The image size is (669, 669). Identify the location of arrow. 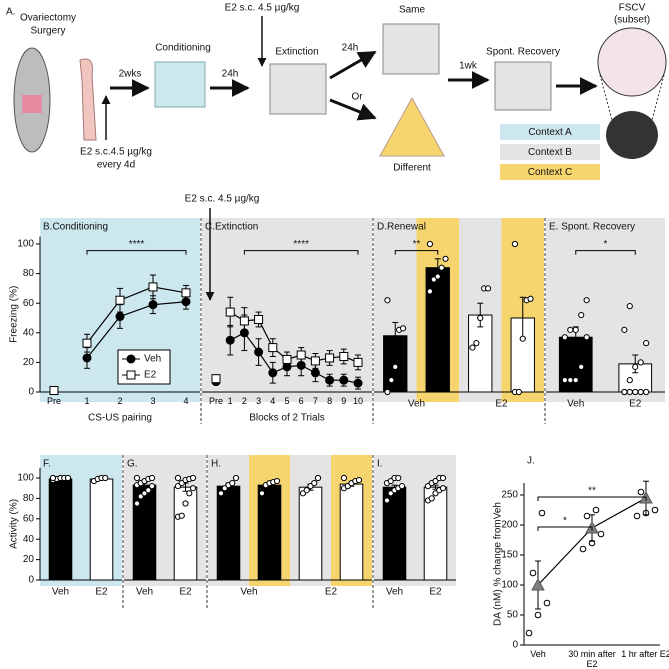
(353, 65).